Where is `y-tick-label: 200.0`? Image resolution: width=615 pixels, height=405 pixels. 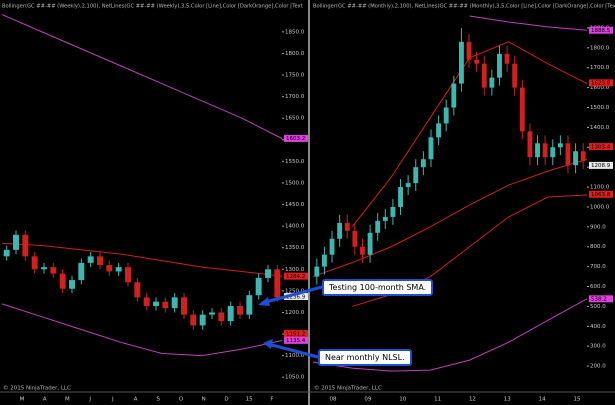
y-tick-label: 200.0 is located at coordinates (598, 367).